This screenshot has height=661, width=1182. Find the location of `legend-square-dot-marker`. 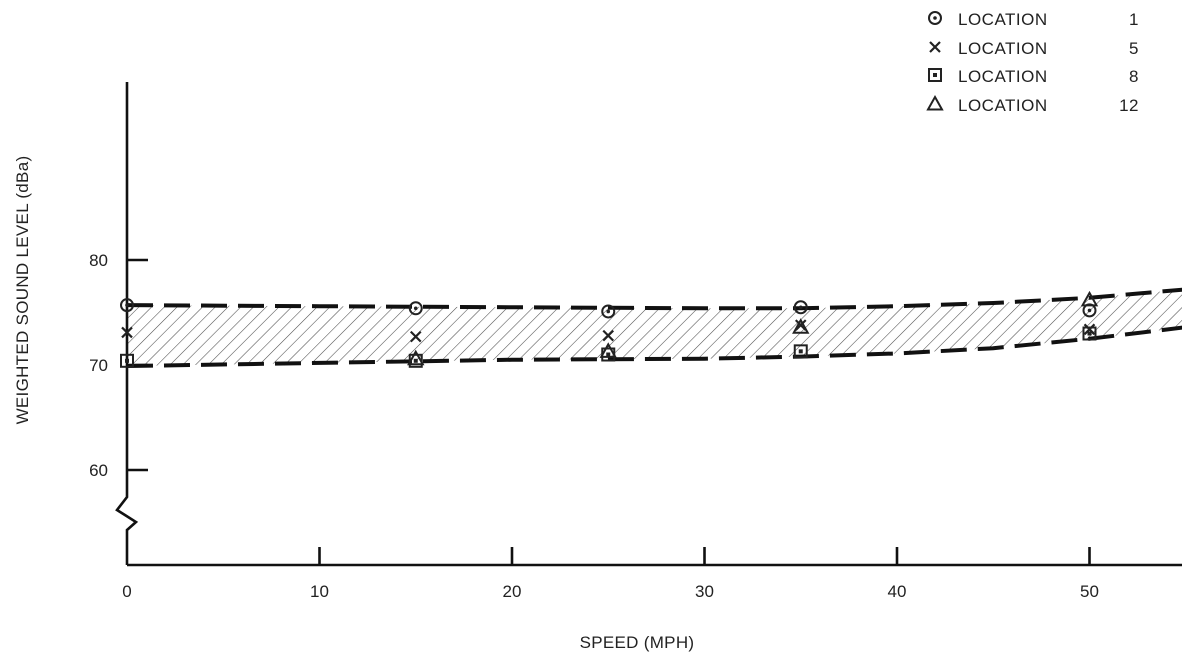

legend-square-dot-marker is located at coordinates (935, 75).